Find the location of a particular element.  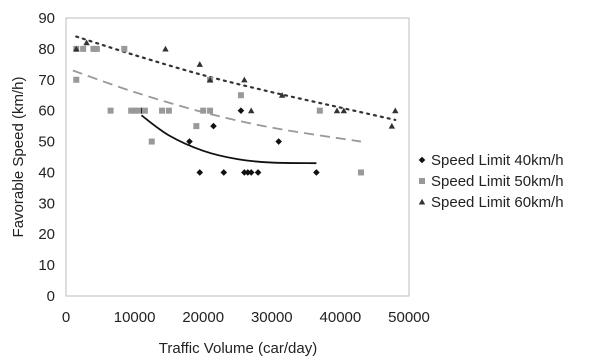

y-tick-label: 90 is located at coordinates (46, 18).